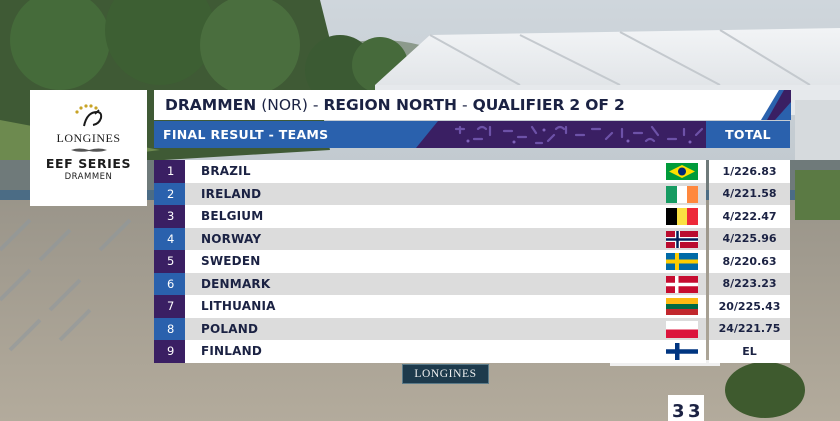 The width and height of the screenshot is (840, 421). What do you see at coordinates (682, 261) in the screenshot?
I see `sweden-flag-icon` at bounding box center [682, 261].